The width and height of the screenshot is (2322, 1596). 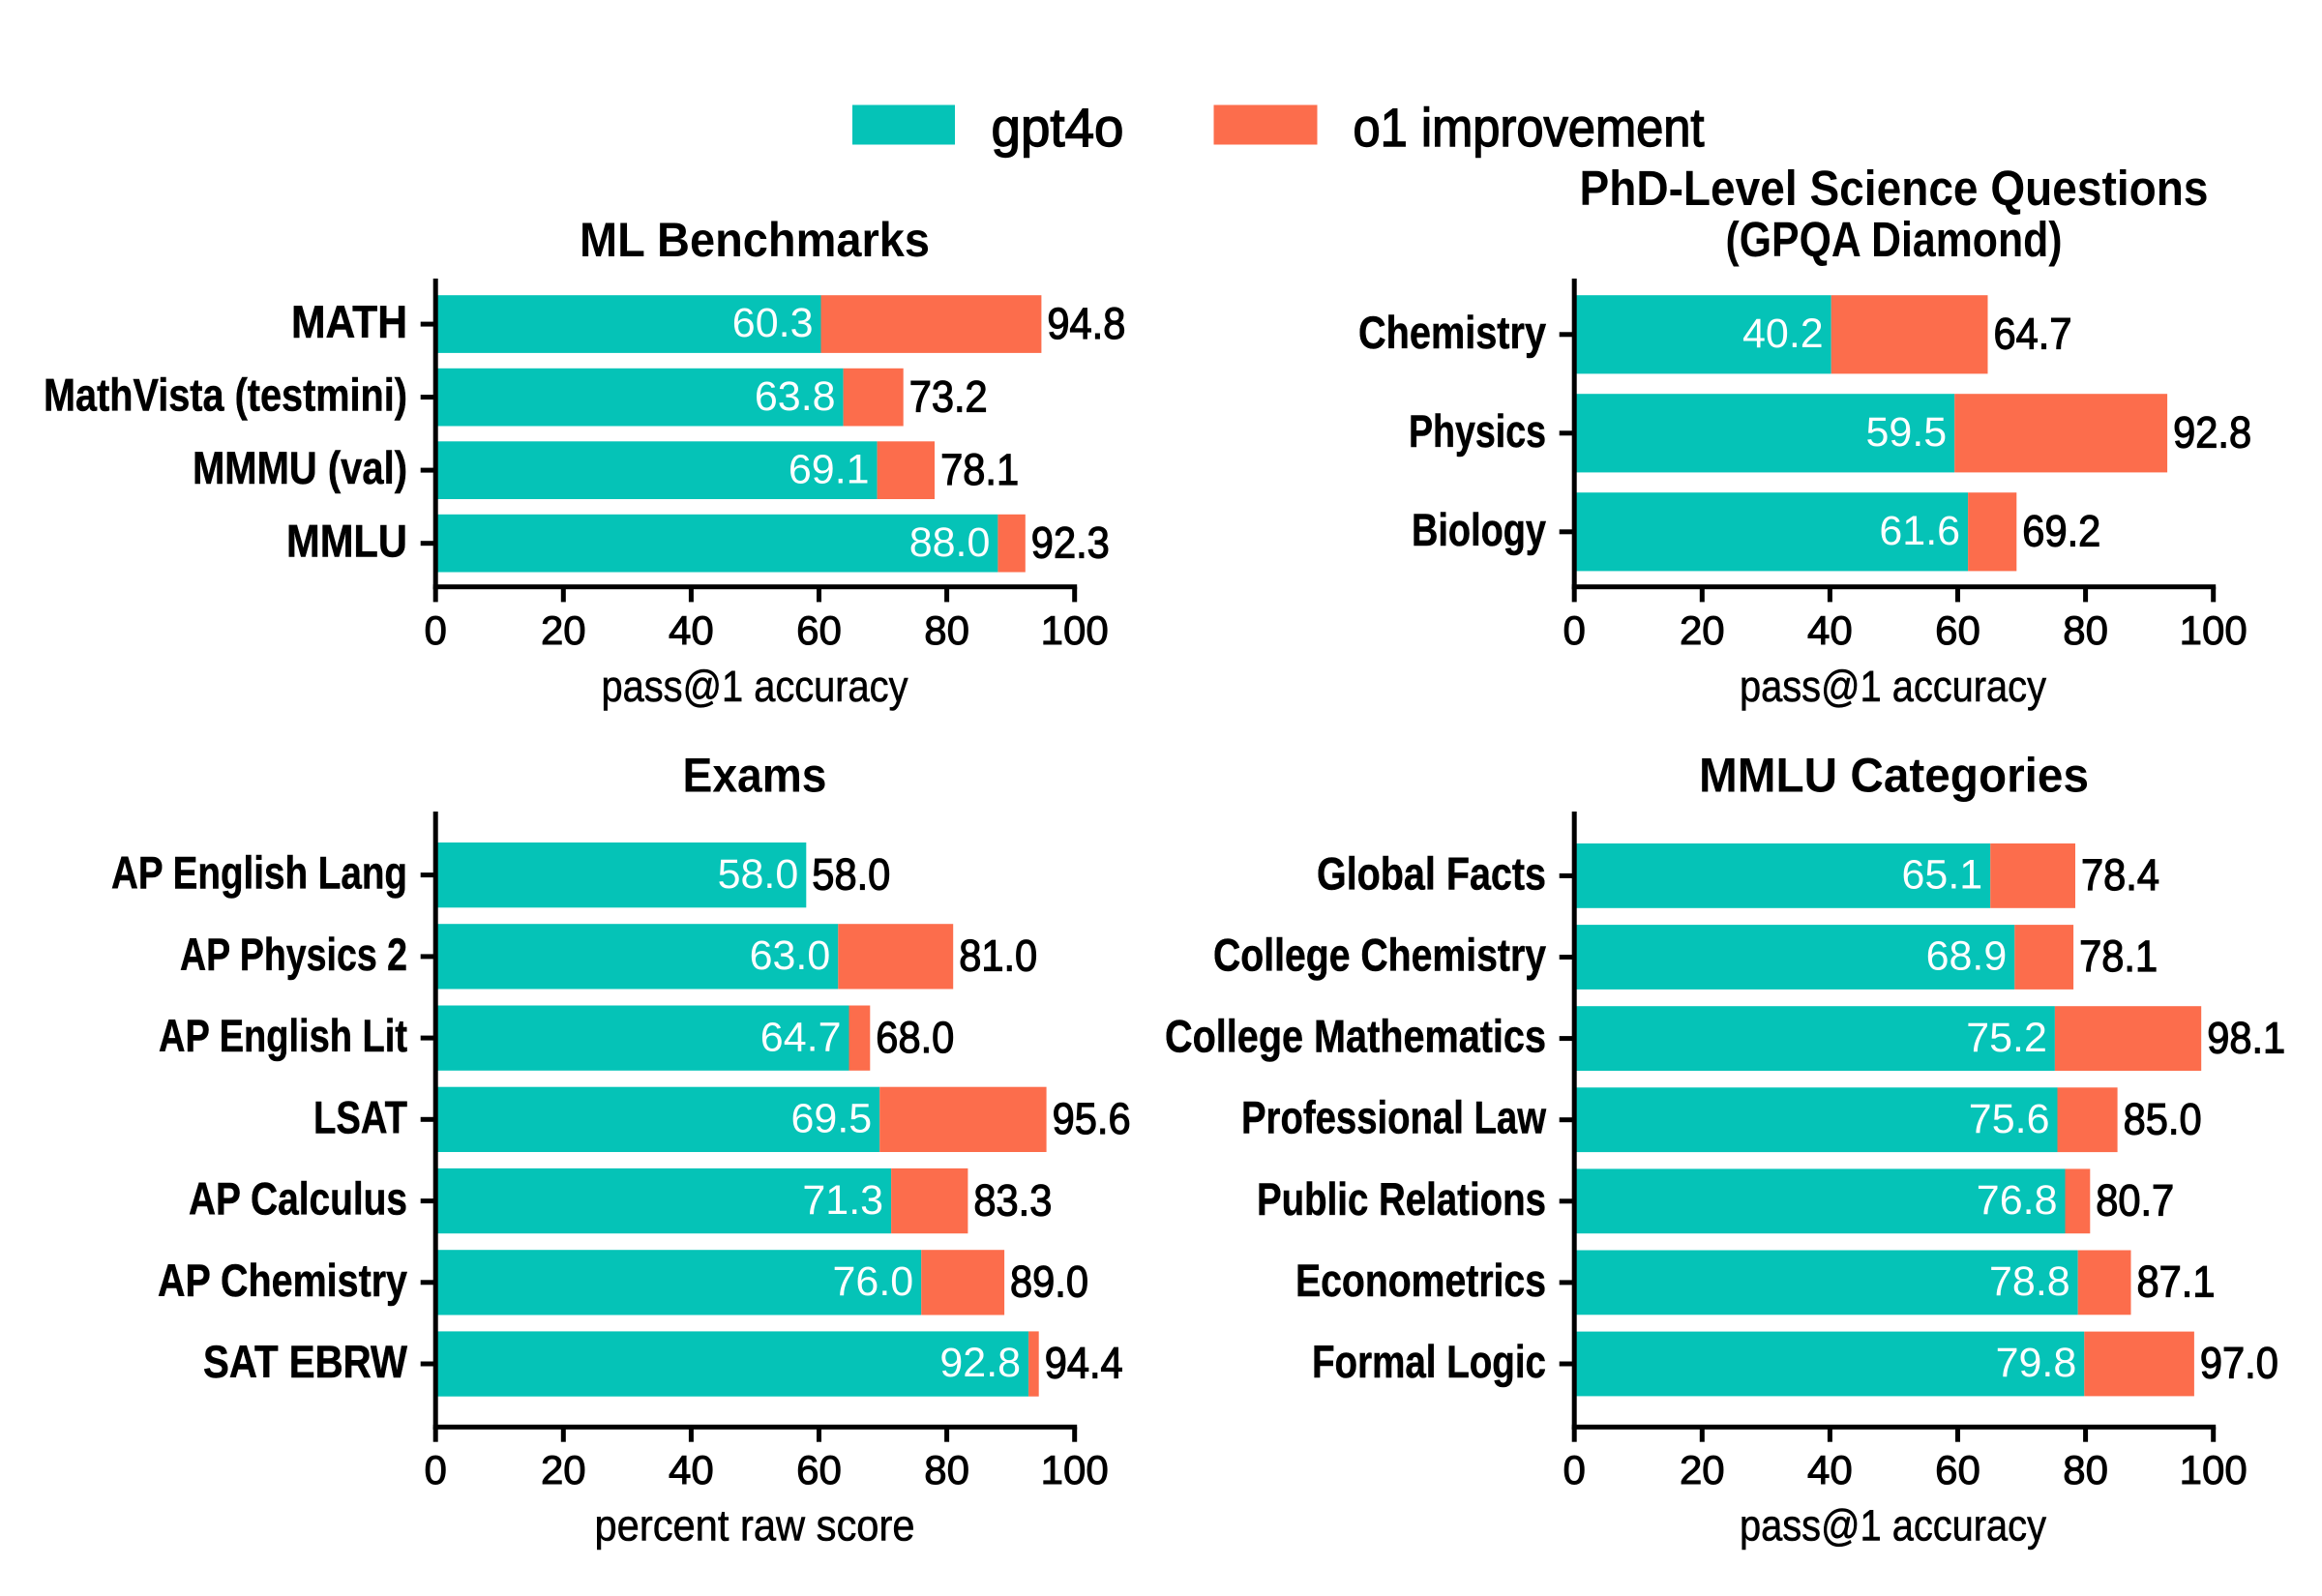 What do you see at coordinates (282, 1280) in the screenshot?
I see `svg-text: AP Chemistry` at bounding box center [282, 1280].